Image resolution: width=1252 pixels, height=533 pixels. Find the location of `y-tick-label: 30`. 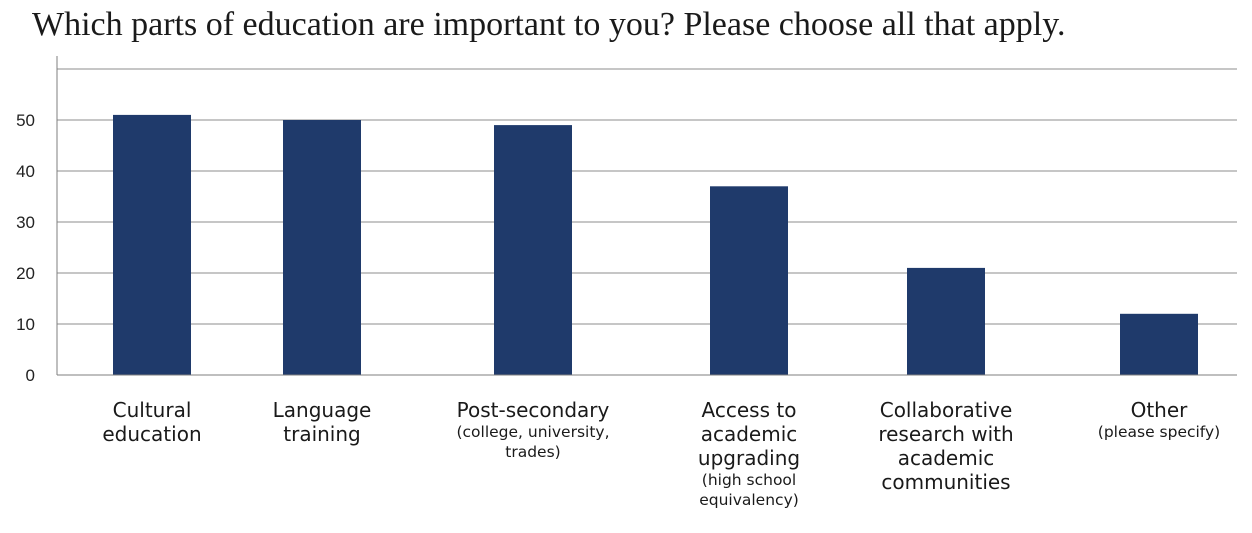

y-tick-label: 30 is located at coordinates (25, 222).